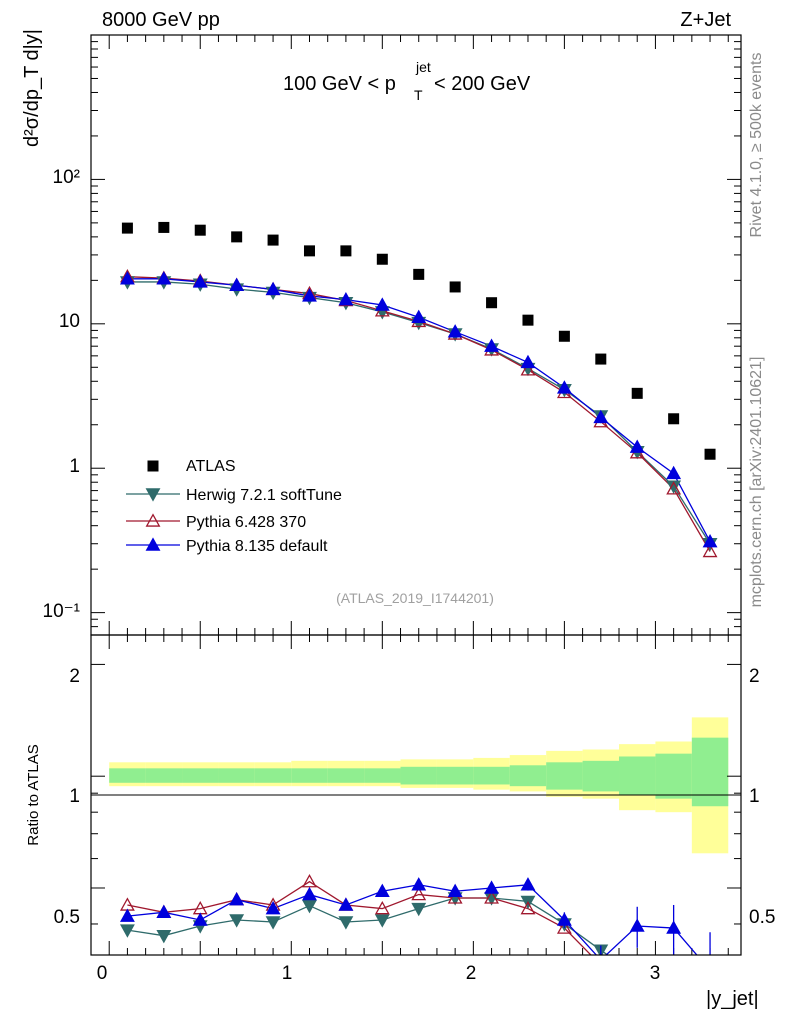  I want to click on main-ylabel: d²σ/dp_T d|y|, so click(32, 88).